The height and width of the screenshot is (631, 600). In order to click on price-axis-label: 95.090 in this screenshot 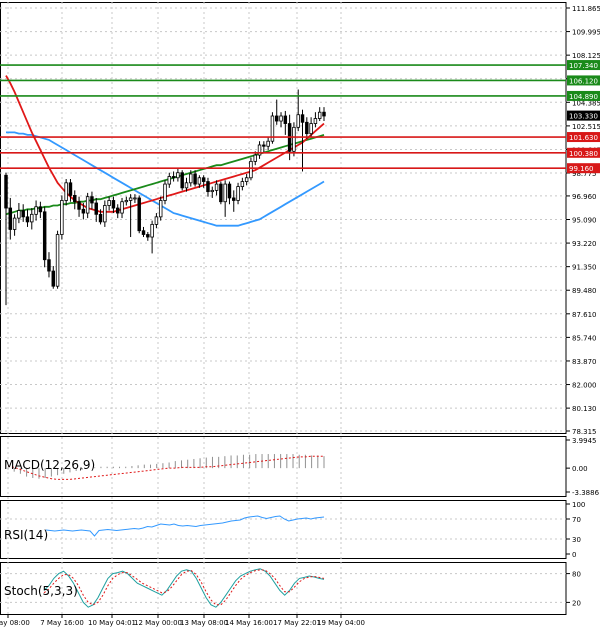, I will do `click(584, 221)`.